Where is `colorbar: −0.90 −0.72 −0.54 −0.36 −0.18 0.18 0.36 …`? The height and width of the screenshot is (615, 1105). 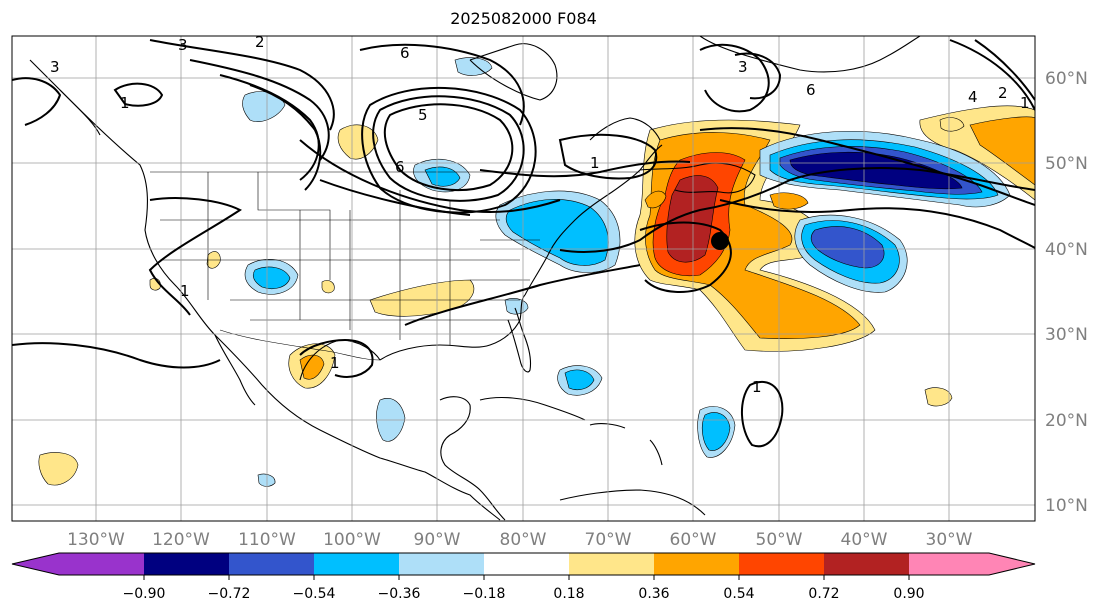
colorbar: −0.90 −0.72 −0.54 −0.36 −0.18 0.18 0.36 … is located at coordinates (523, 577).